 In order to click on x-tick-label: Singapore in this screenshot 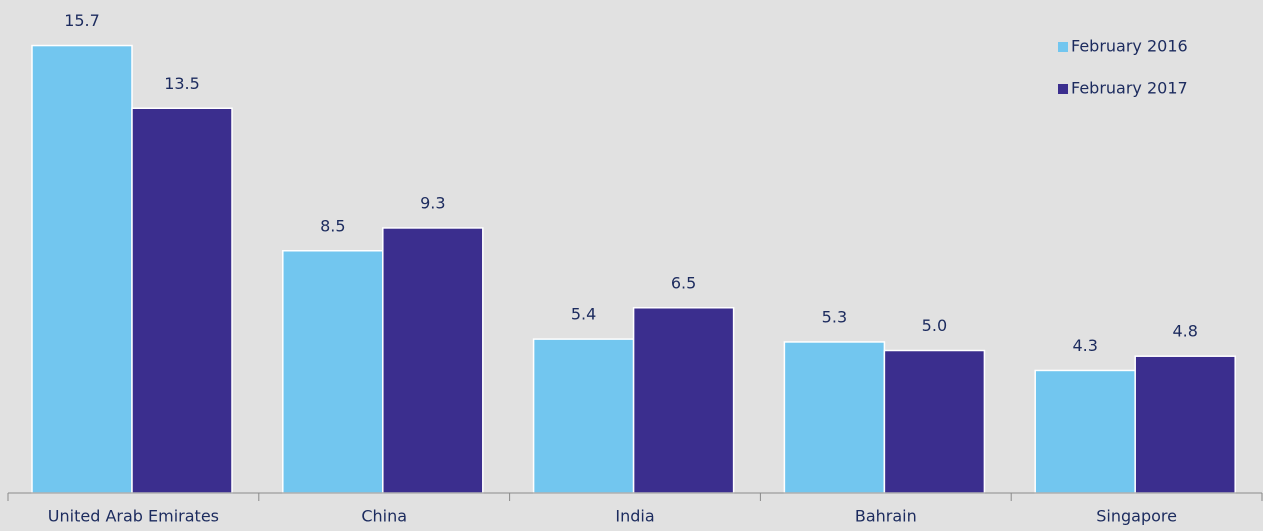, I will do `click(1136, 516)`.